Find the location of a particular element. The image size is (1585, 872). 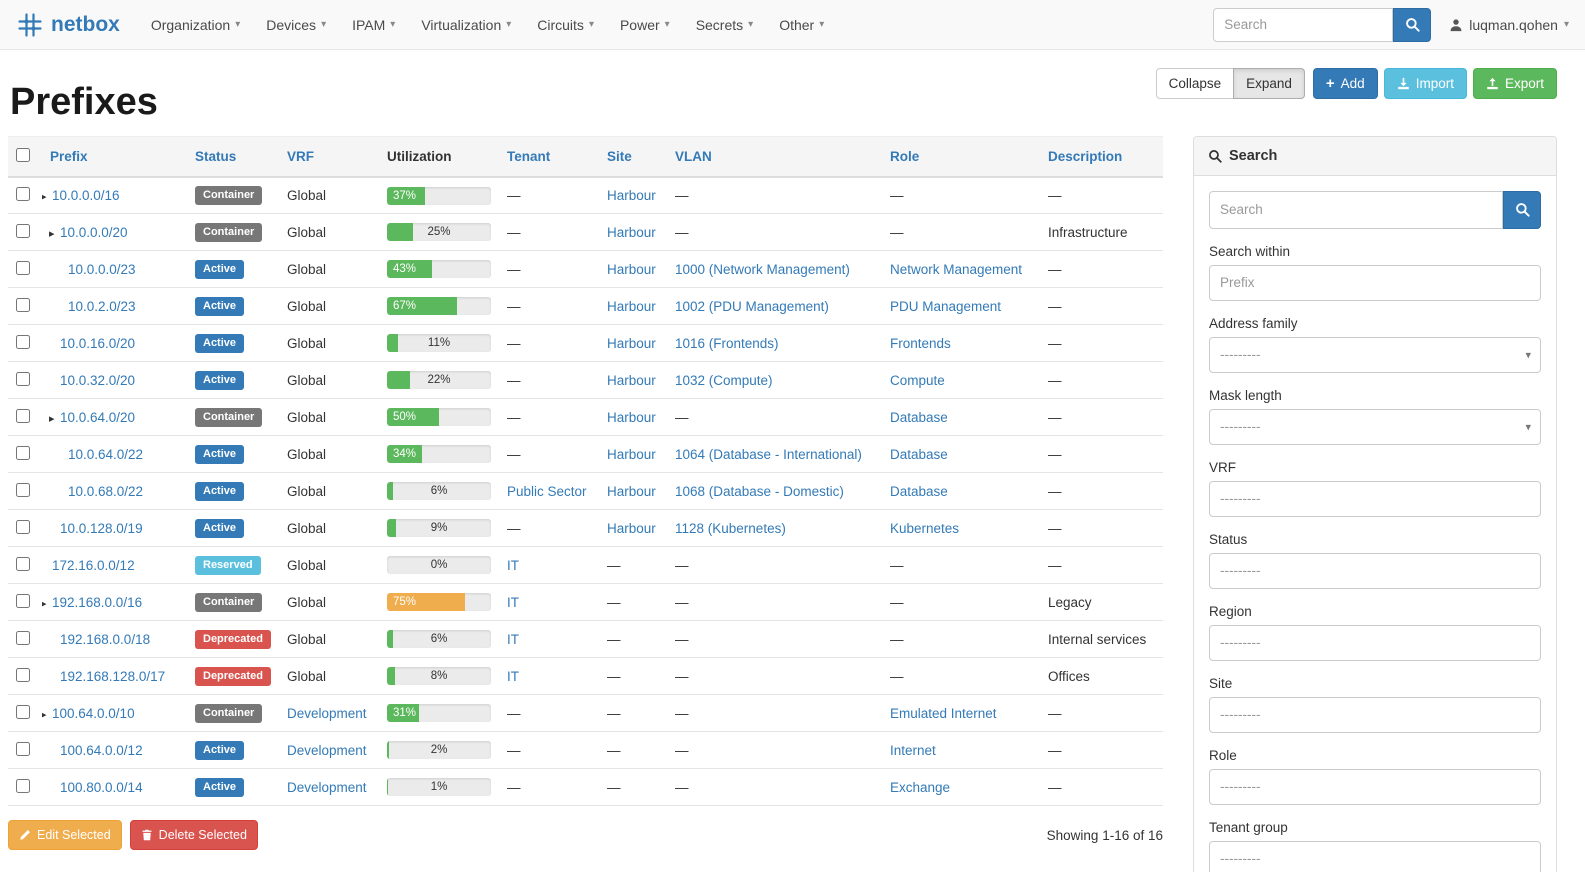

role-link: PDU Management is located at coordinates (946, 306).